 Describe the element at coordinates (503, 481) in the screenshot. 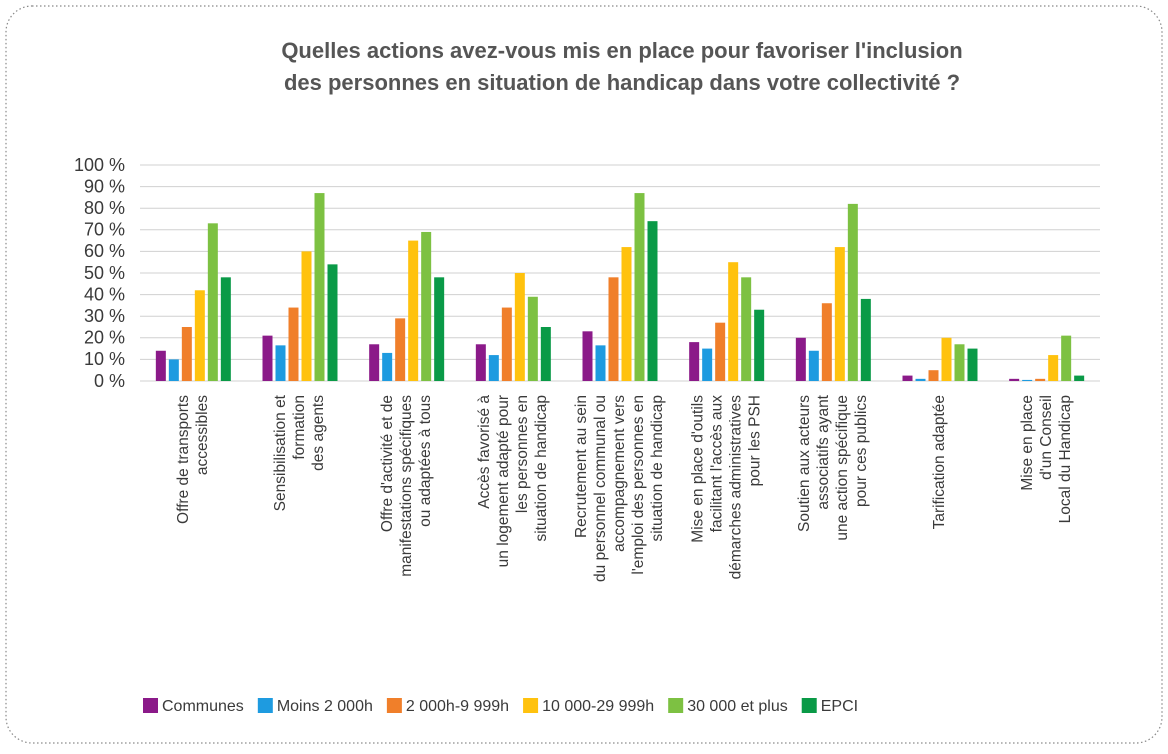

I see `x-tick-label: un logement adapté pour` at that location.